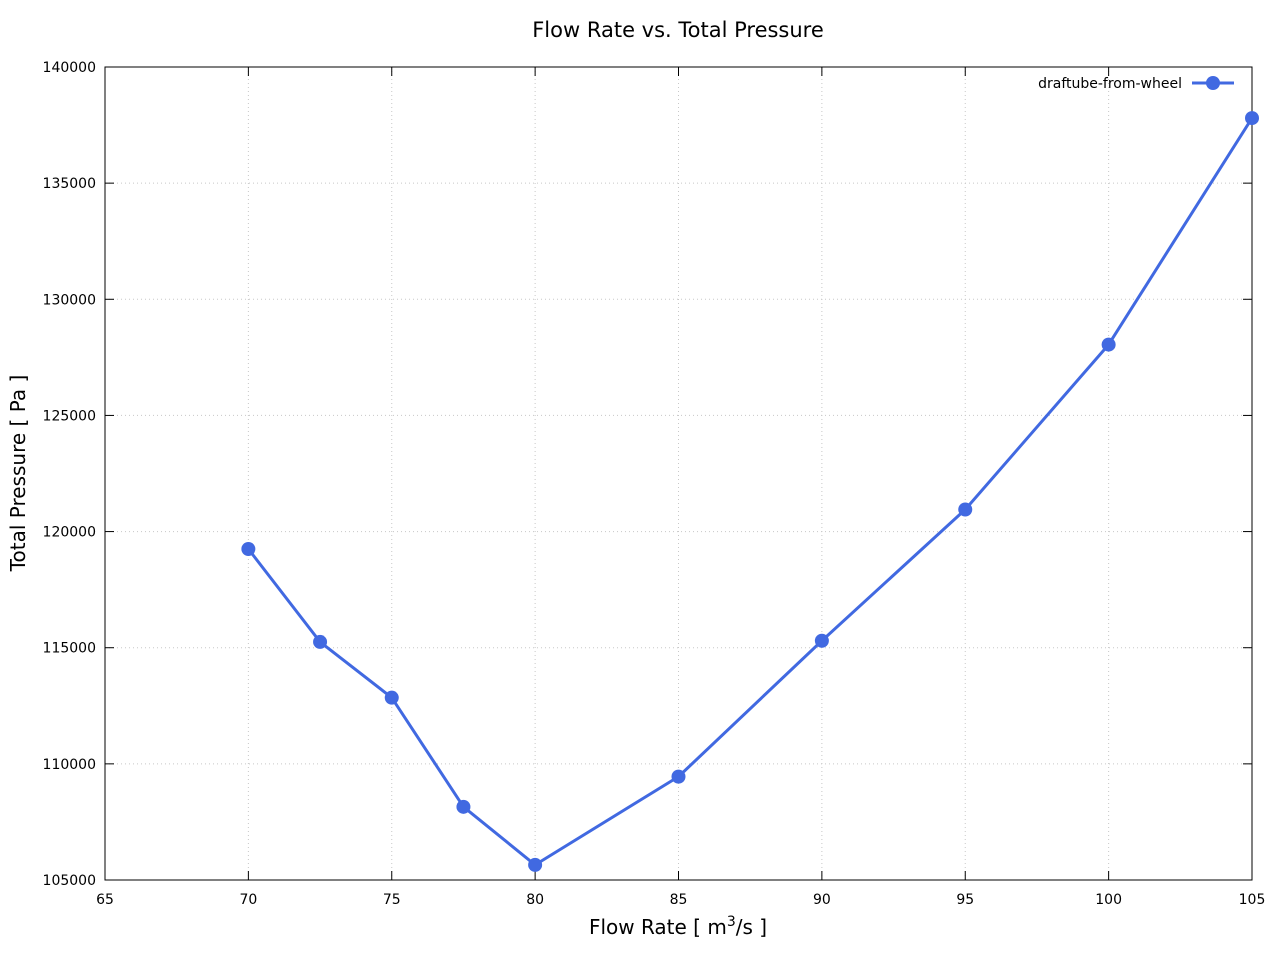 The width and height of the screenshot is (1280, 960). I want to click on y-tick-label: 105000, so click(69, 881).